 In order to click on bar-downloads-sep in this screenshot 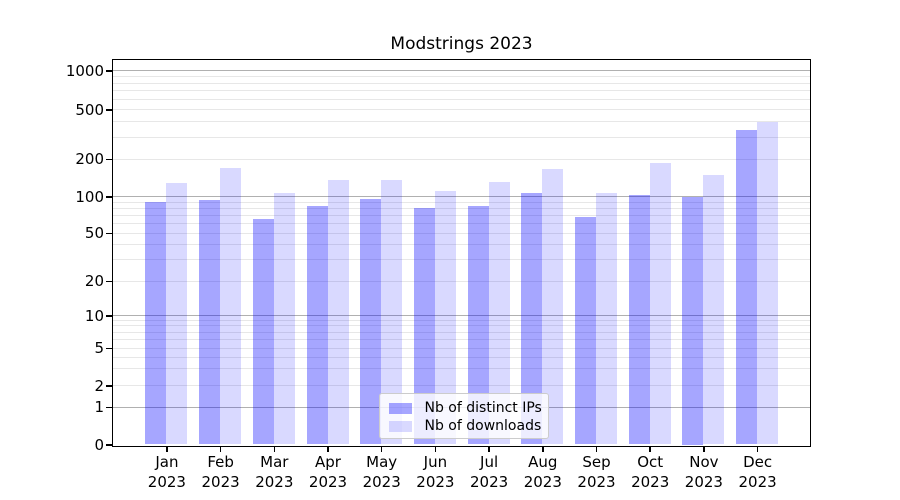, I will do `click(606, 319)`.